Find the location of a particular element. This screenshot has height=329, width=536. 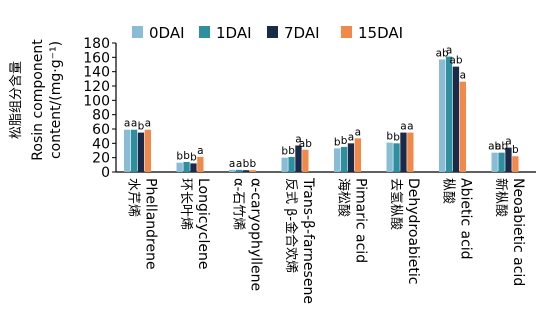

x-tick-label-cn: 反式 β-金合欢烯 is located at coordinates (291, 225).